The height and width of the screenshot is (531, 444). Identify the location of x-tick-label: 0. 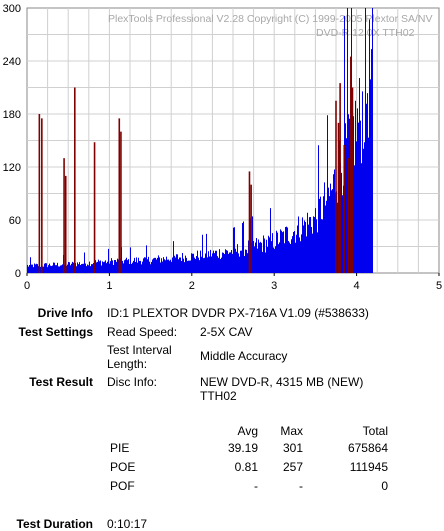
(27, 286).